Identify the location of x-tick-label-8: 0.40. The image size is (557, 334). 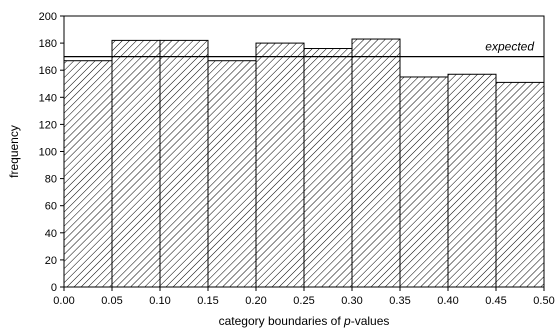
(447, 301).